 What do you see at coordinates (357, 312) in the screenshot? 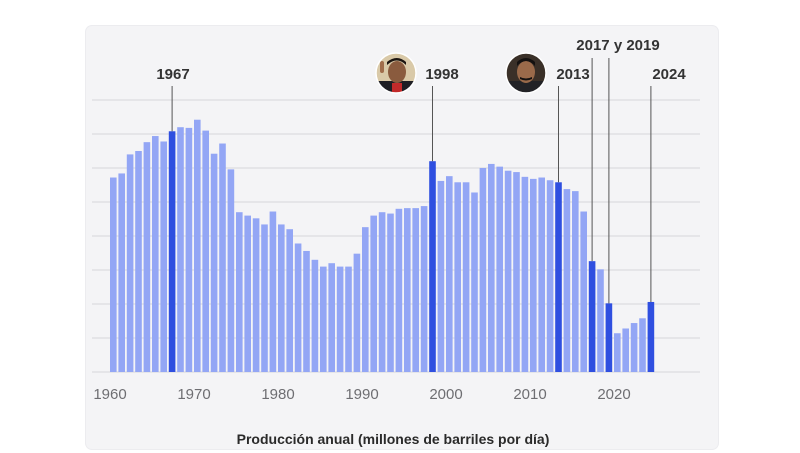
I see `bar-1989` at bounding box center [357, 312].